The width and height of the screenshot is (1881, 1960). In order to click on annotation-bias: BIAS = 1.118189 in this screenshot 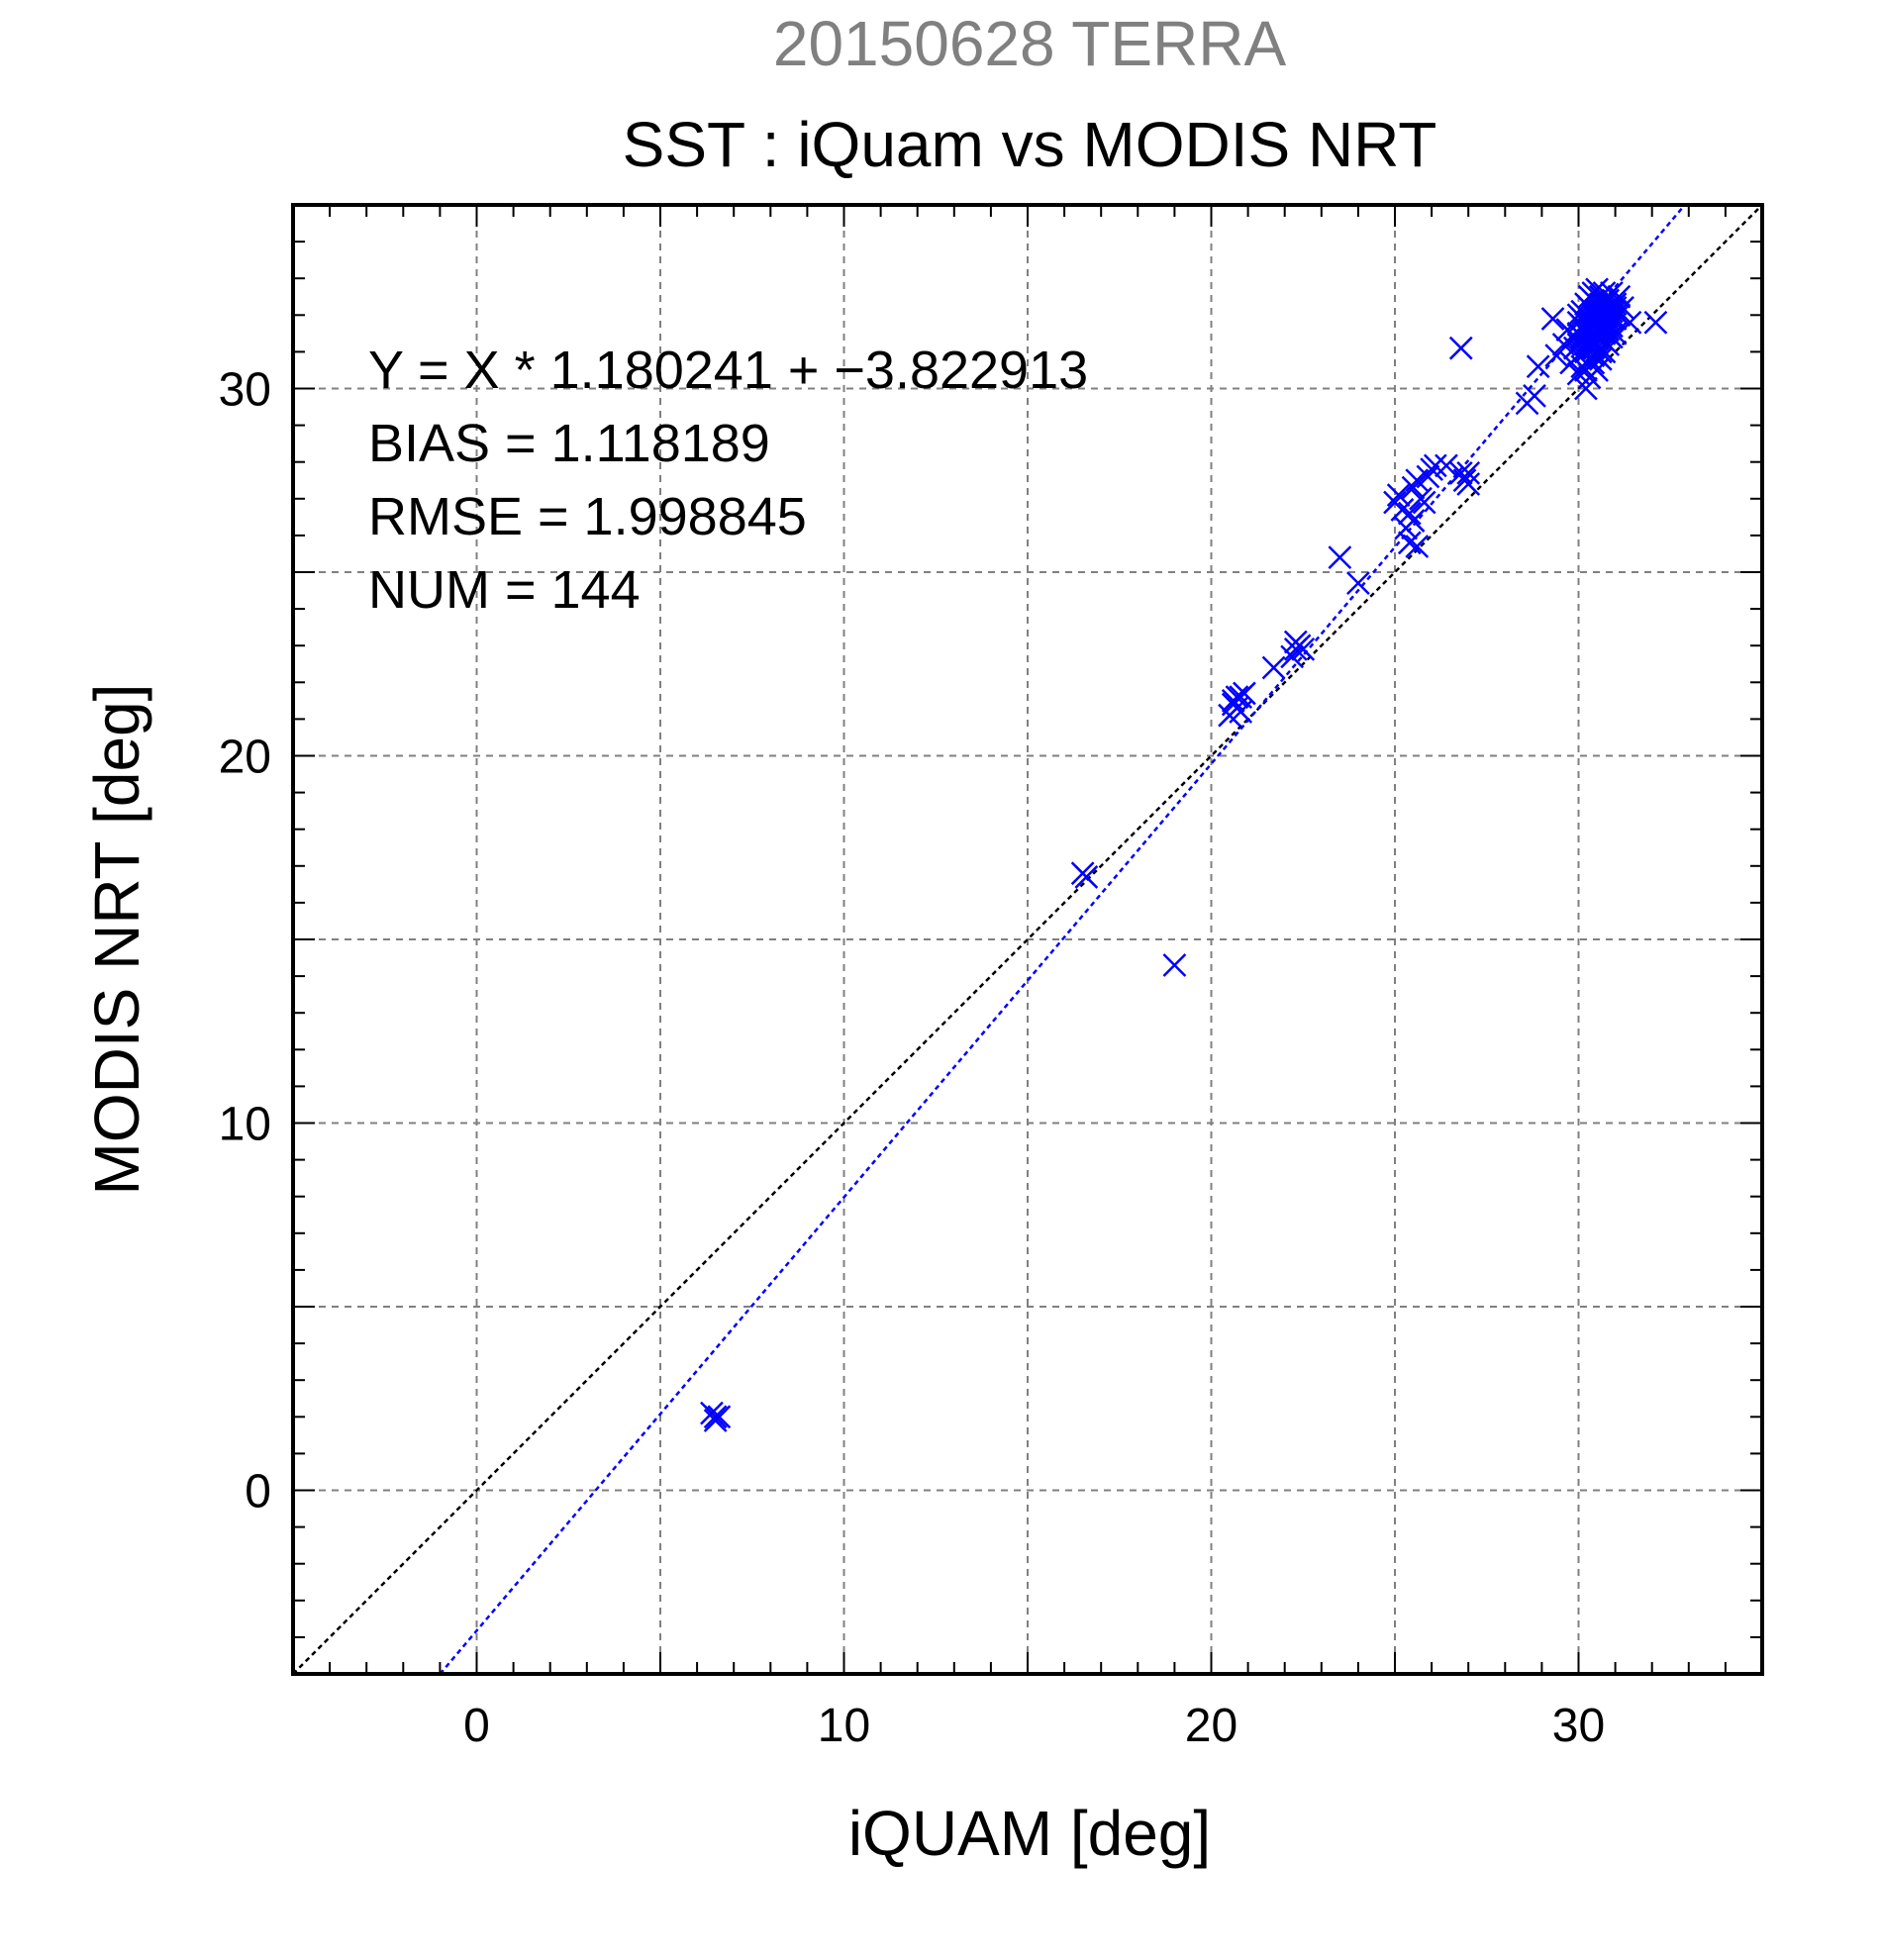, I will do `click(569, 443)`.